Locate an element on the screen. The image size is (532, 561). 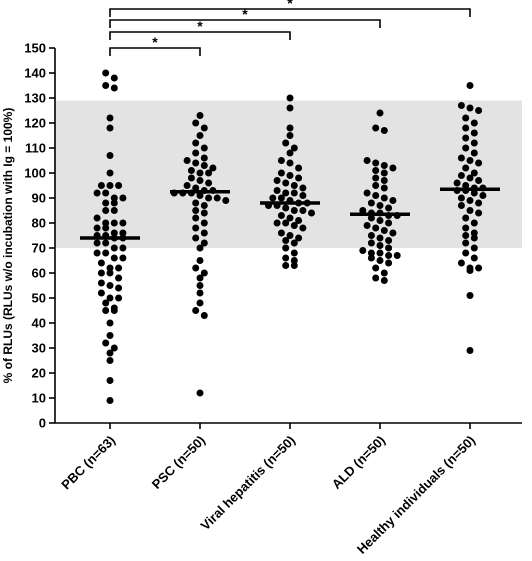
y-tick-label: 70 is located at coordinates (39, 248).